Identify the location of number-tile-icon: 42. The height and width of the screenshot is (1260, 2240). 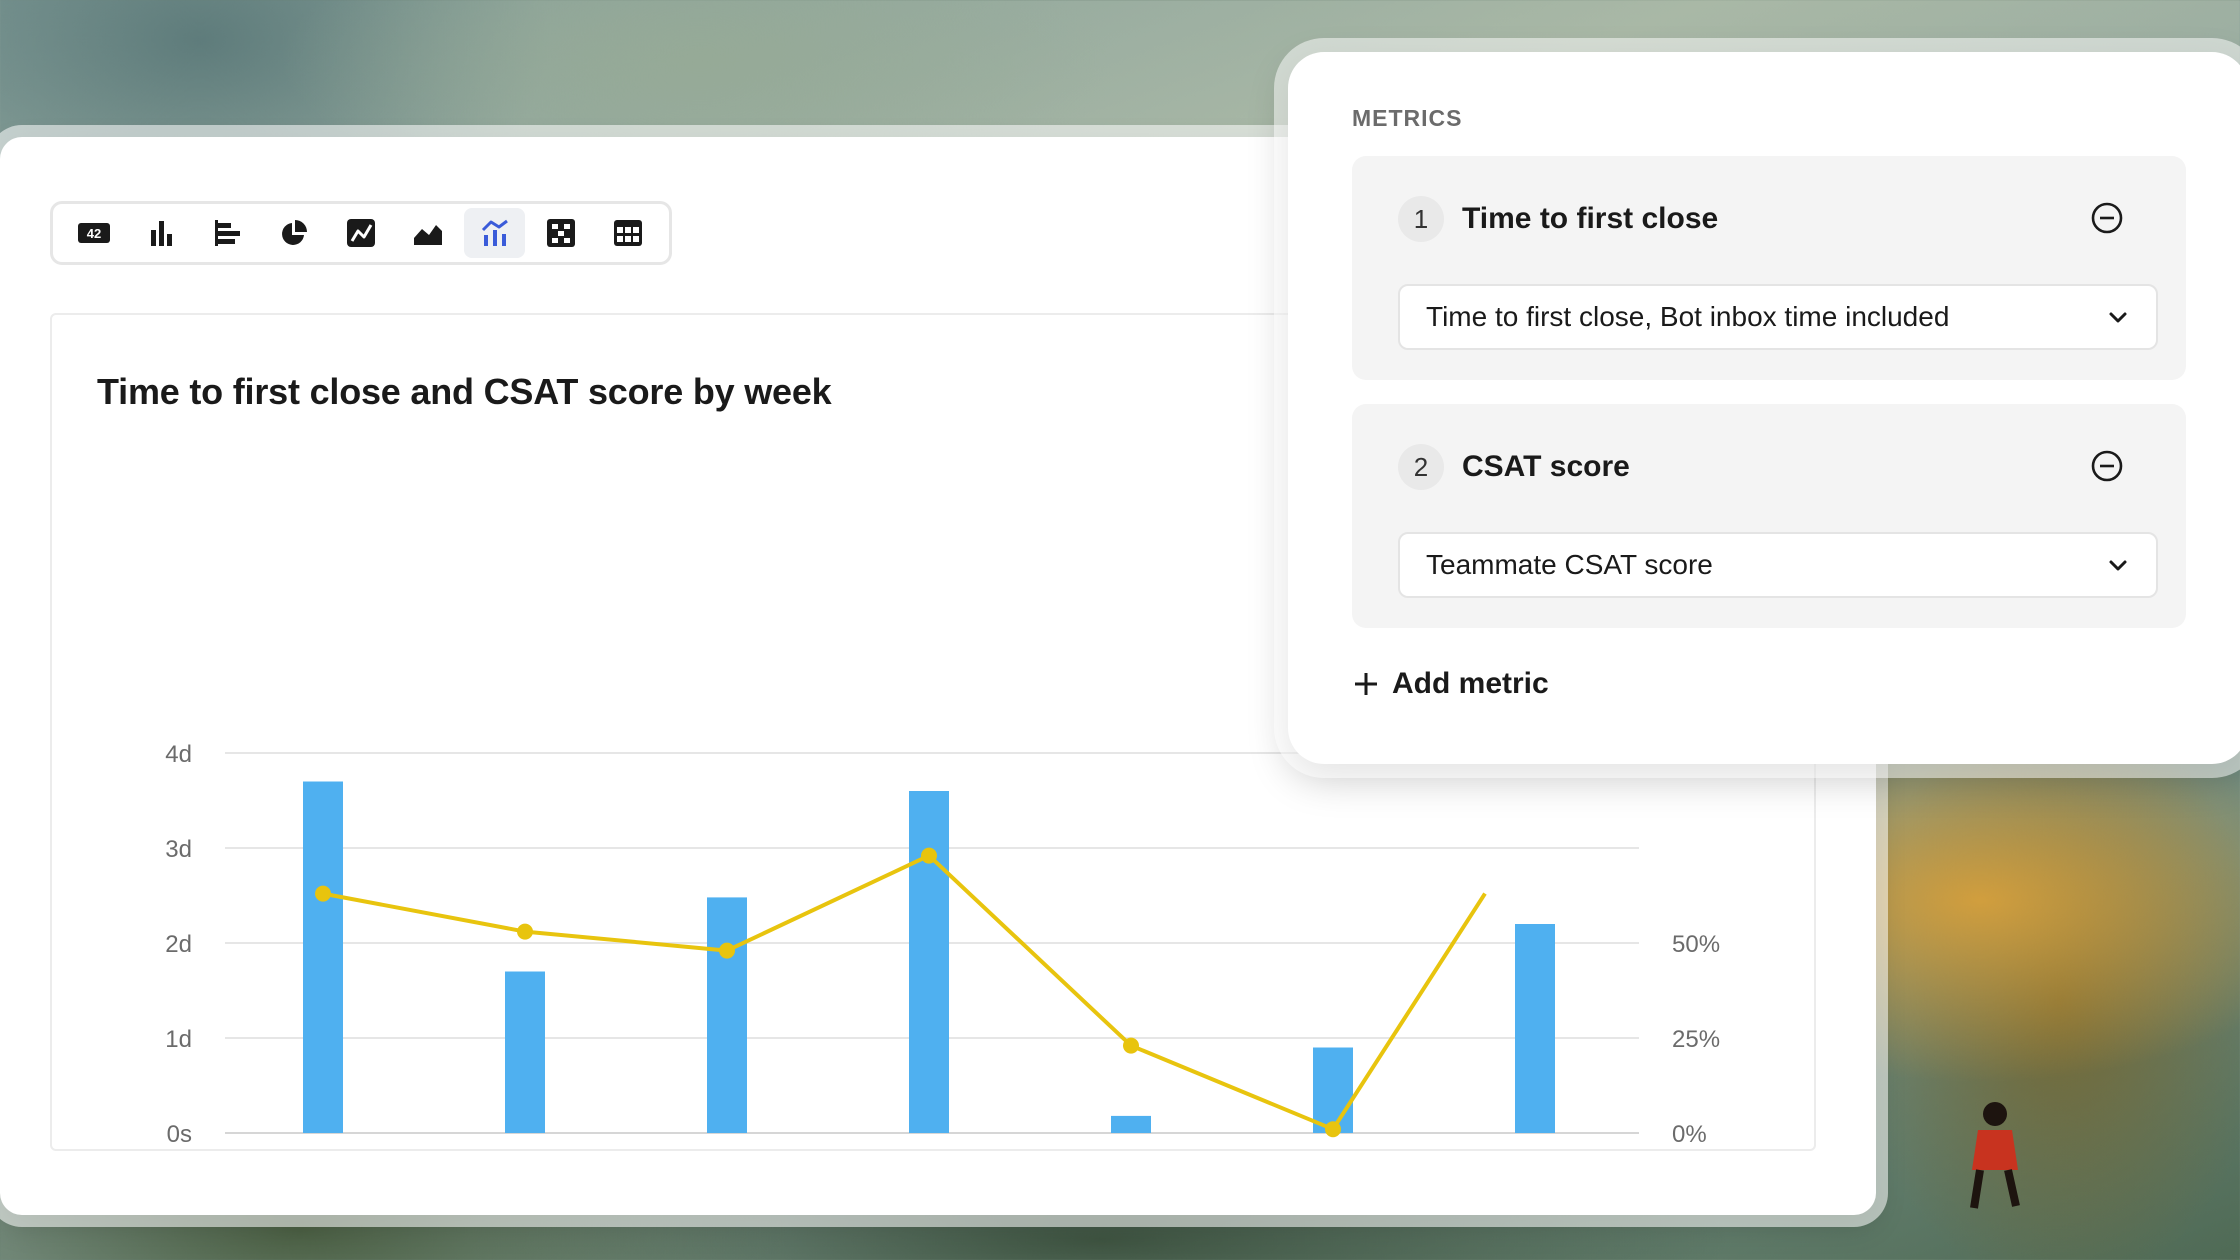
(93, 233).